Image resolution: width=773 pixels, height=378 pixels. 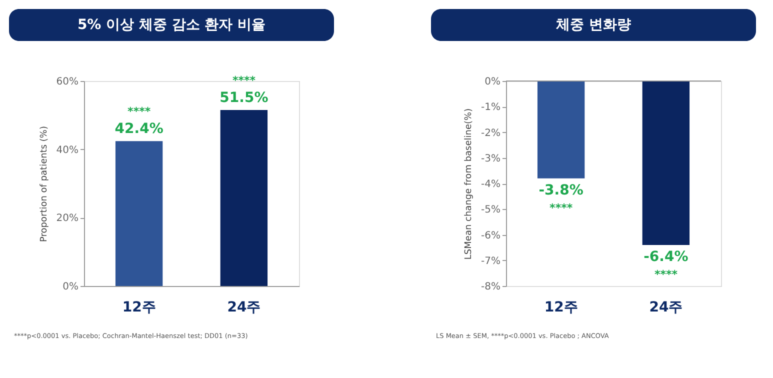 What do you see at coordinates (490, 158) in the screenshot?
I see `y-tick-label: -3%` at bounding box center [490, 158].